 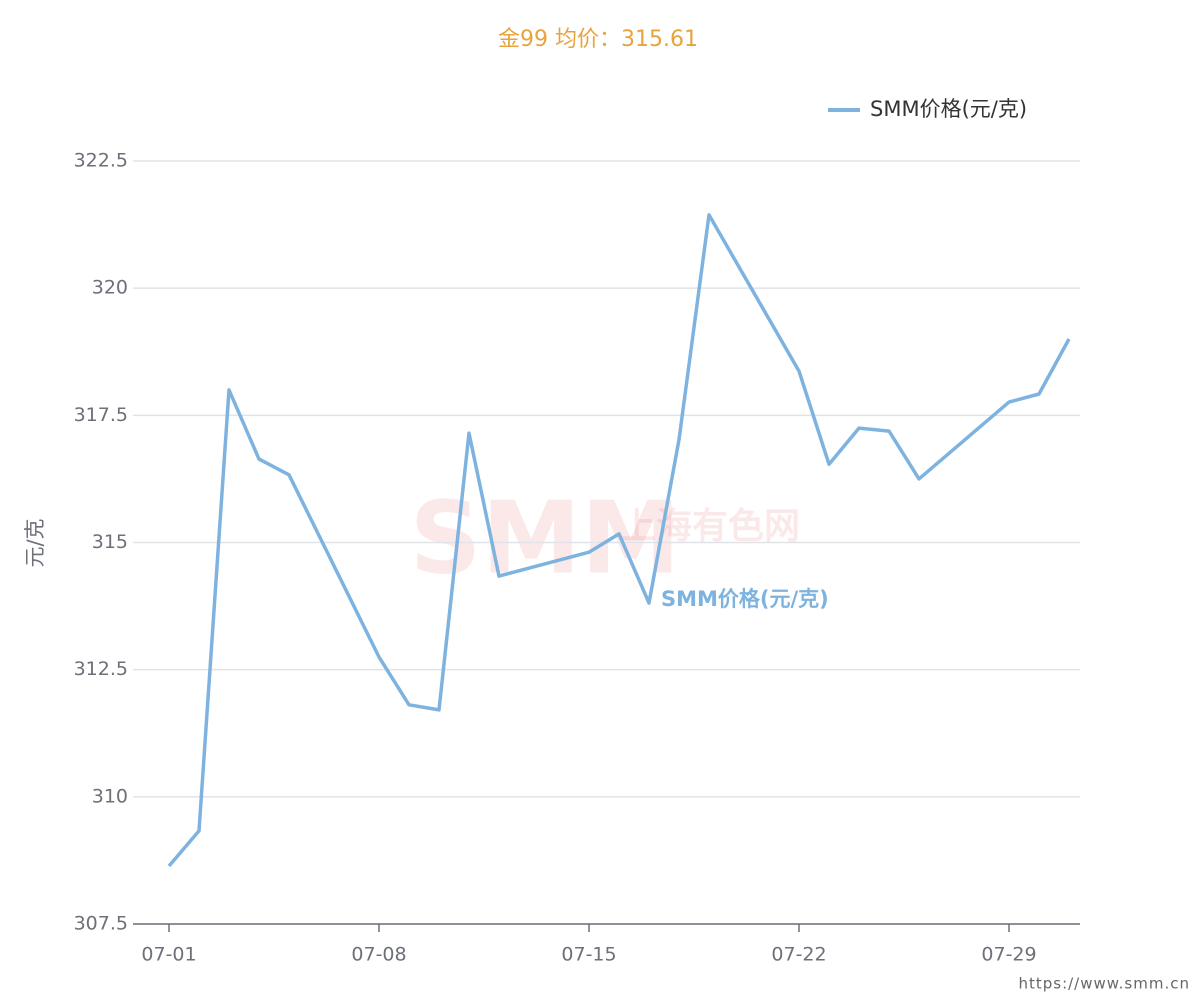 I want to click on series-label: SMM价格(元/克), so click(x=745, y=599).